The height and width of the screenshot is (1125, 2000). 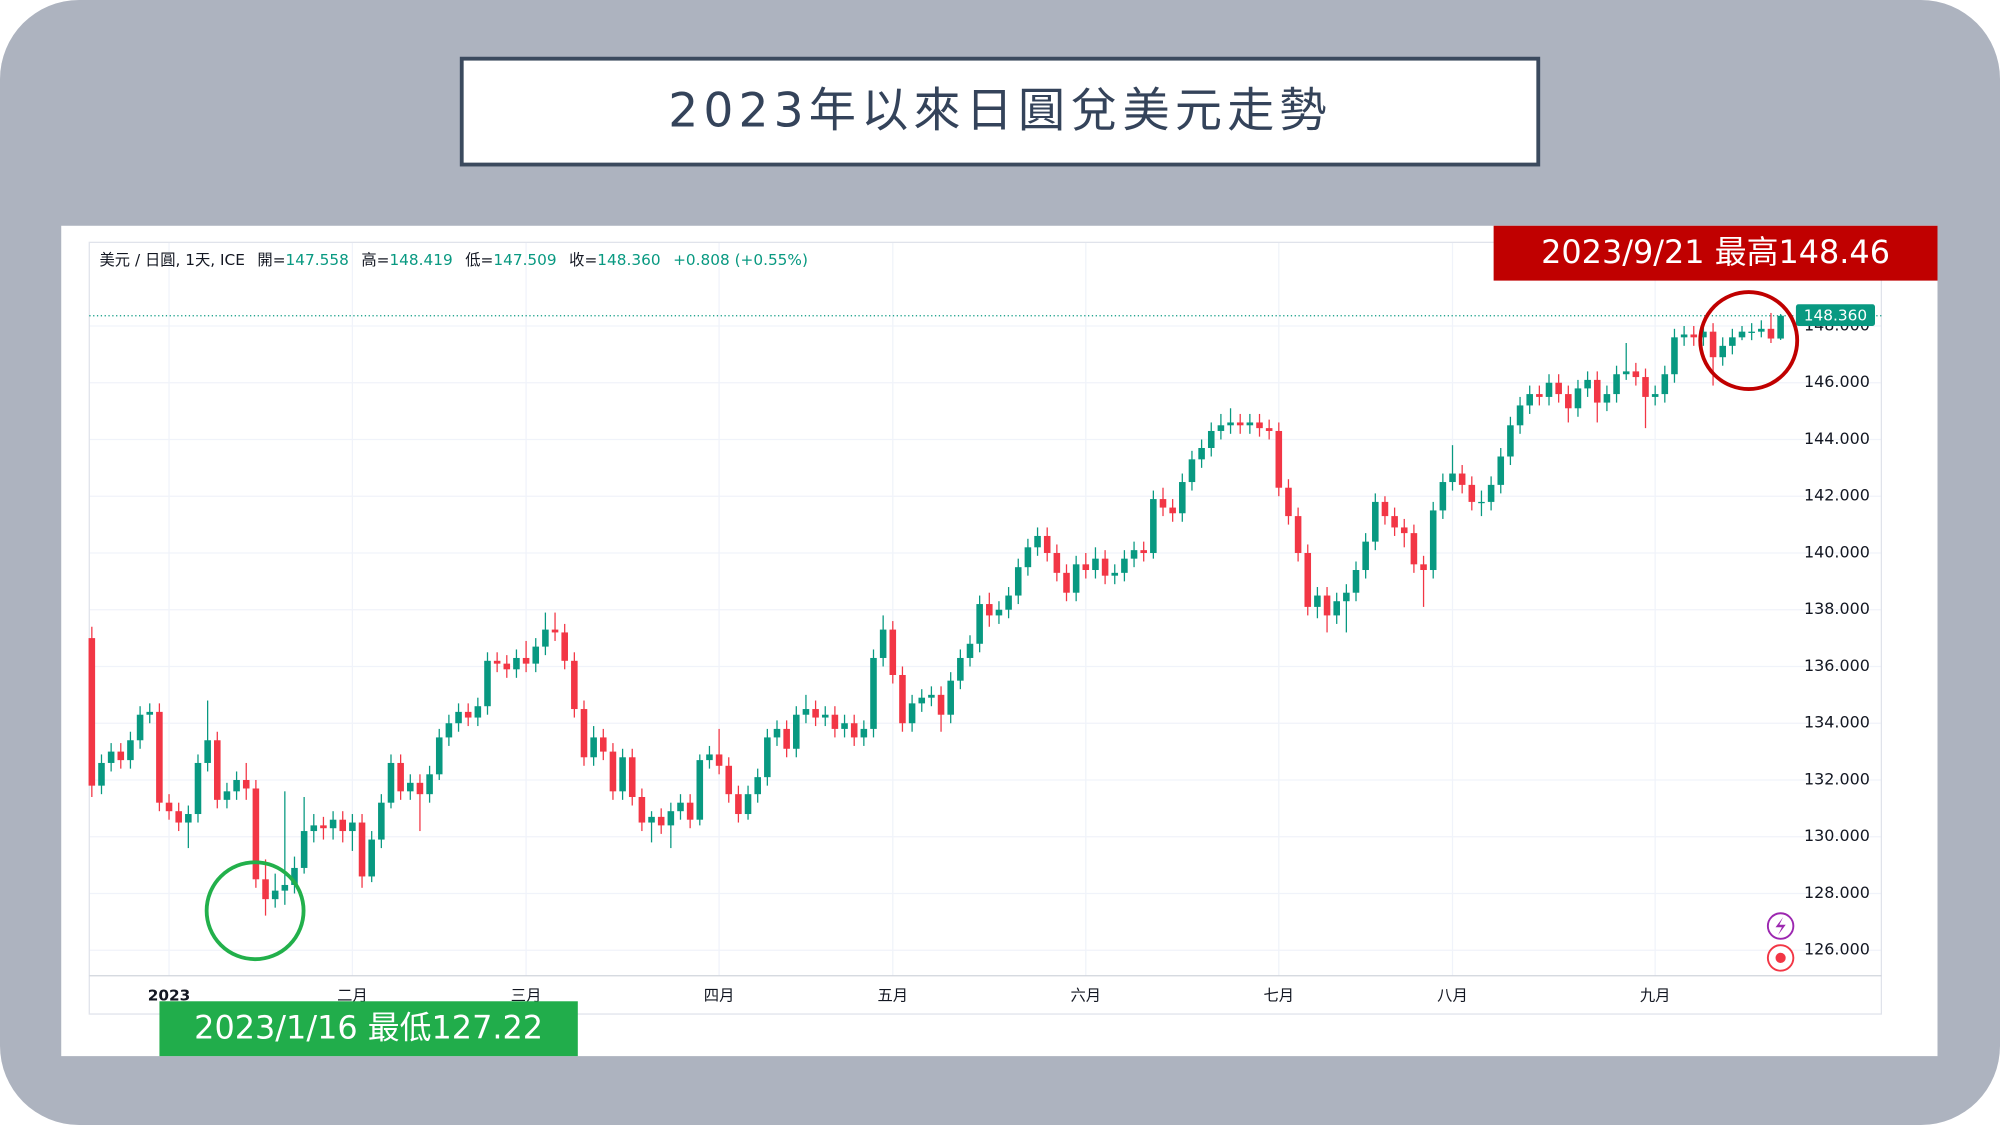 I want to click on chart-title: 2023年以來日圓兌美元走勢, so click(x=999, y=111).